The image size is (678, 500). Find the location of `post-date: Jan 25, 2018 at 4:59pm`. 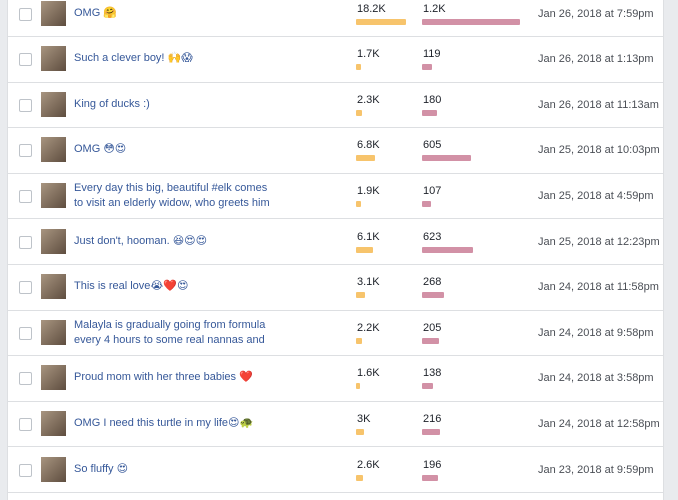

post-date: Jan 25, 2018 at 4:59pm is located at coordinates (596, 195).